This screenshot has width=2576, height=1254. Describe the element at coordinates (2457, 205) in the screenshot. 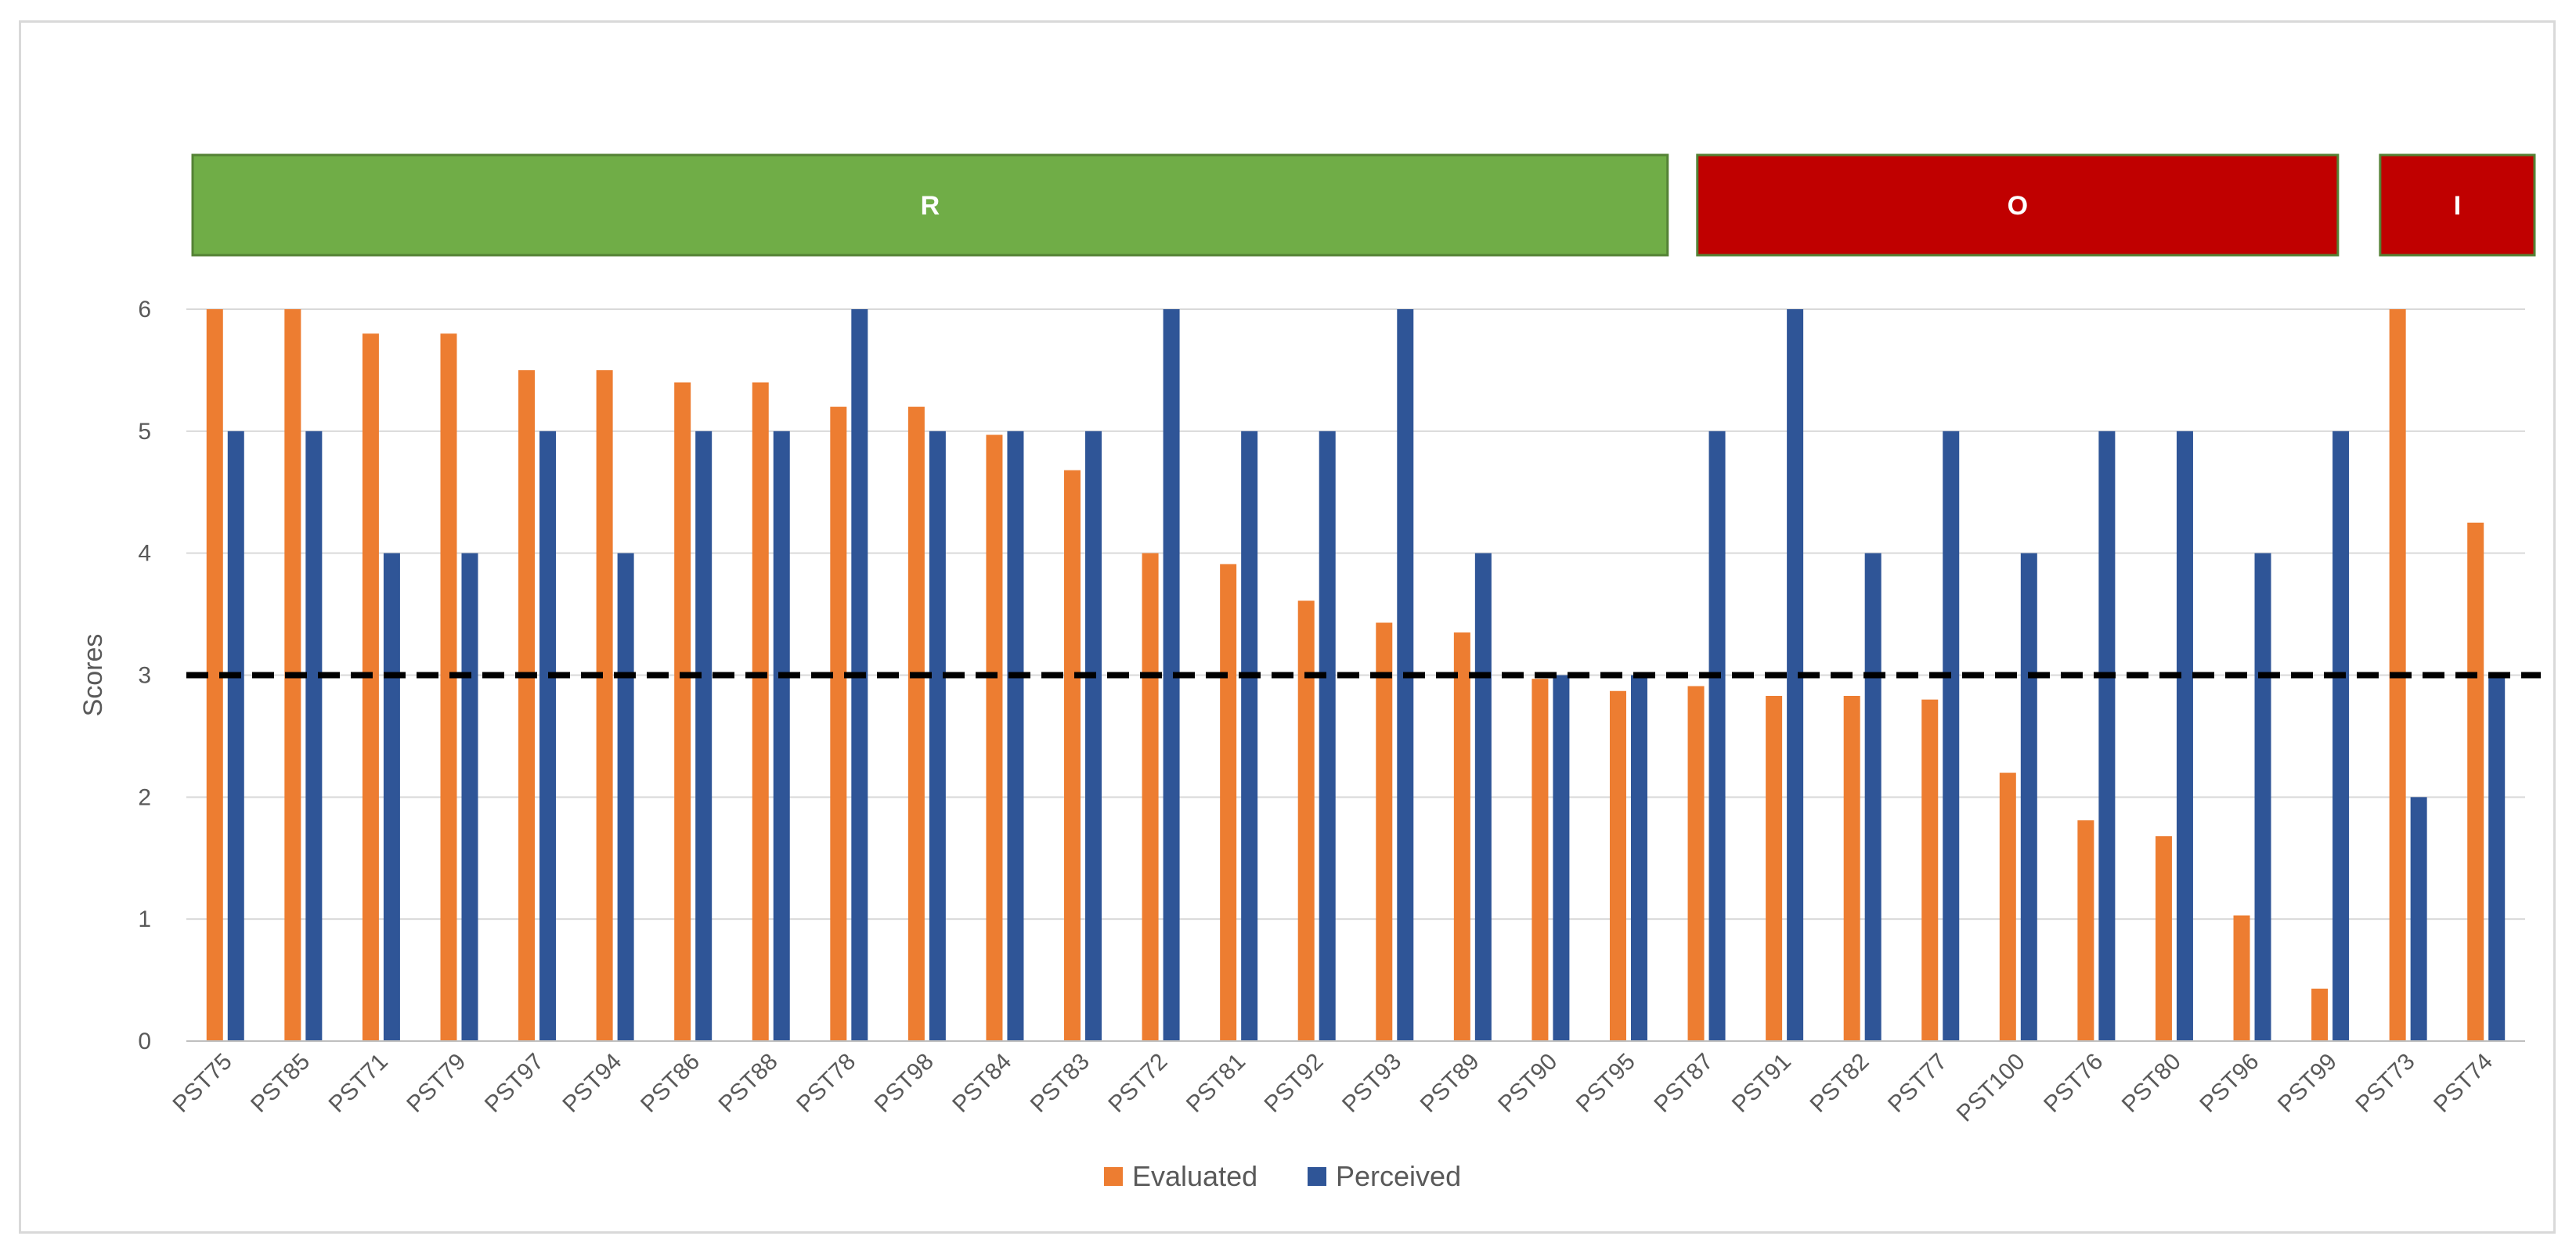

I see `group-band-i` at that location.